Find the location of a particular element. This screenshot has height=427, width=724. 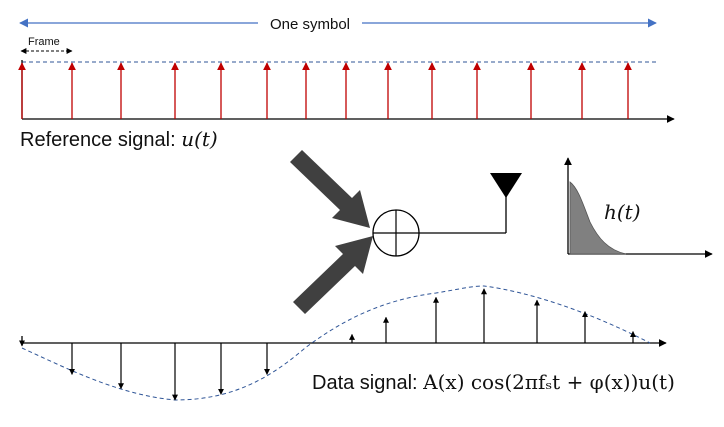

reference-signal-label: Reference signal: u(t) is located at coordinates (119, 139).